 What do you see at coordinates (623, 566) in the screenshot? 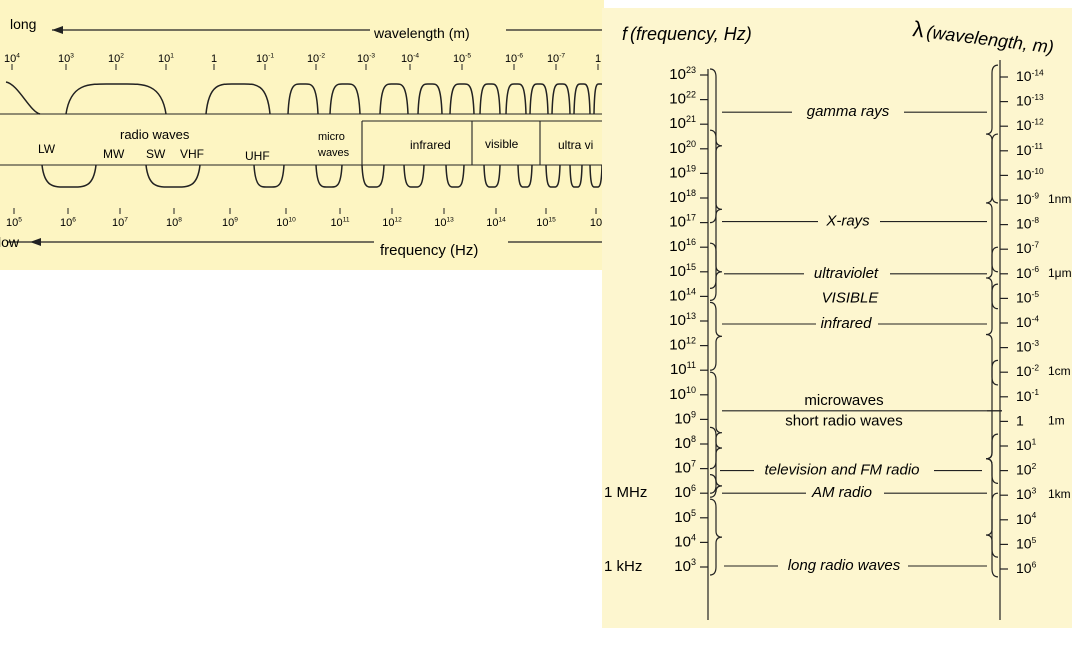
I see `frequency-prefix-label: 1 kHz` at bounding box center [623, 566].